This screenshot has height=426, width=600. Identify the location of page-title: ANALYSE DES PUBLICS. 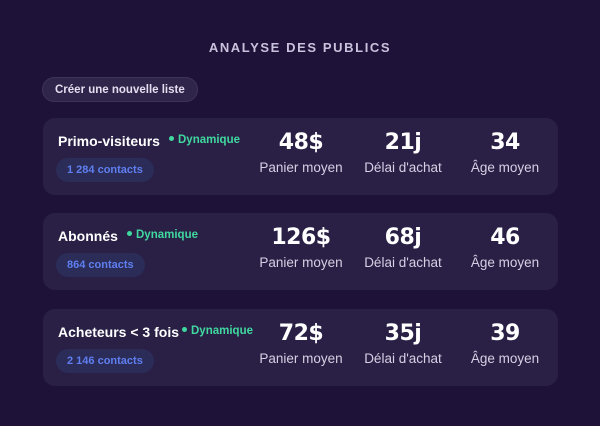
(300, 47).